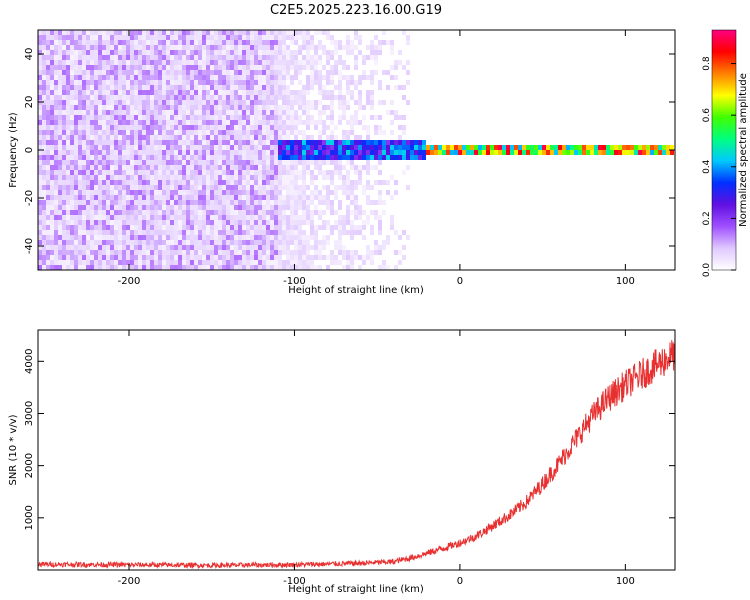 The width and height of the screenshot is (750, 600). What do you see at coordinates (29, 361) in the screenshot?
I see `y-tick-label: 4000` at bounding box center [29, 361].